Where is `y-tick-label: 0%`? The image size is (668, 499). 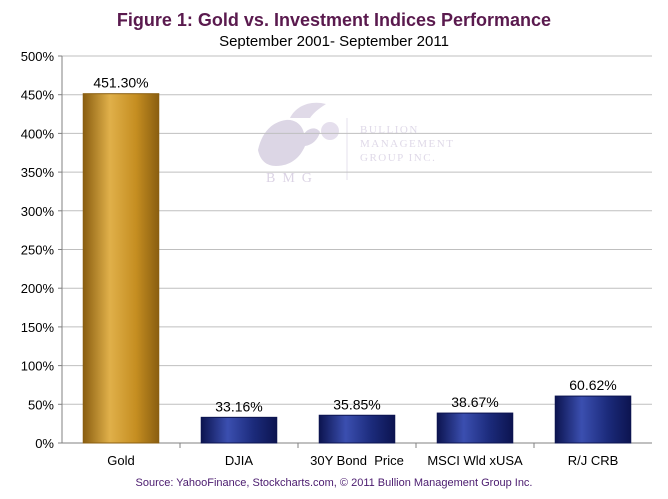
y-tick-label: 0% is located at coordinates (44, 443).